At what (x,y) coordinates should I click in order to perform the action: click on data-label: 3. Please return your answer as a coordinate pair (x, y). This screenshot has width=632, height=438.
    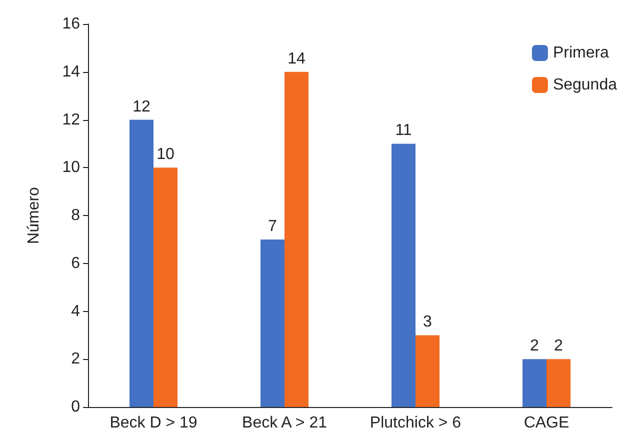
    Looking at the image, I should click on (427, 322).